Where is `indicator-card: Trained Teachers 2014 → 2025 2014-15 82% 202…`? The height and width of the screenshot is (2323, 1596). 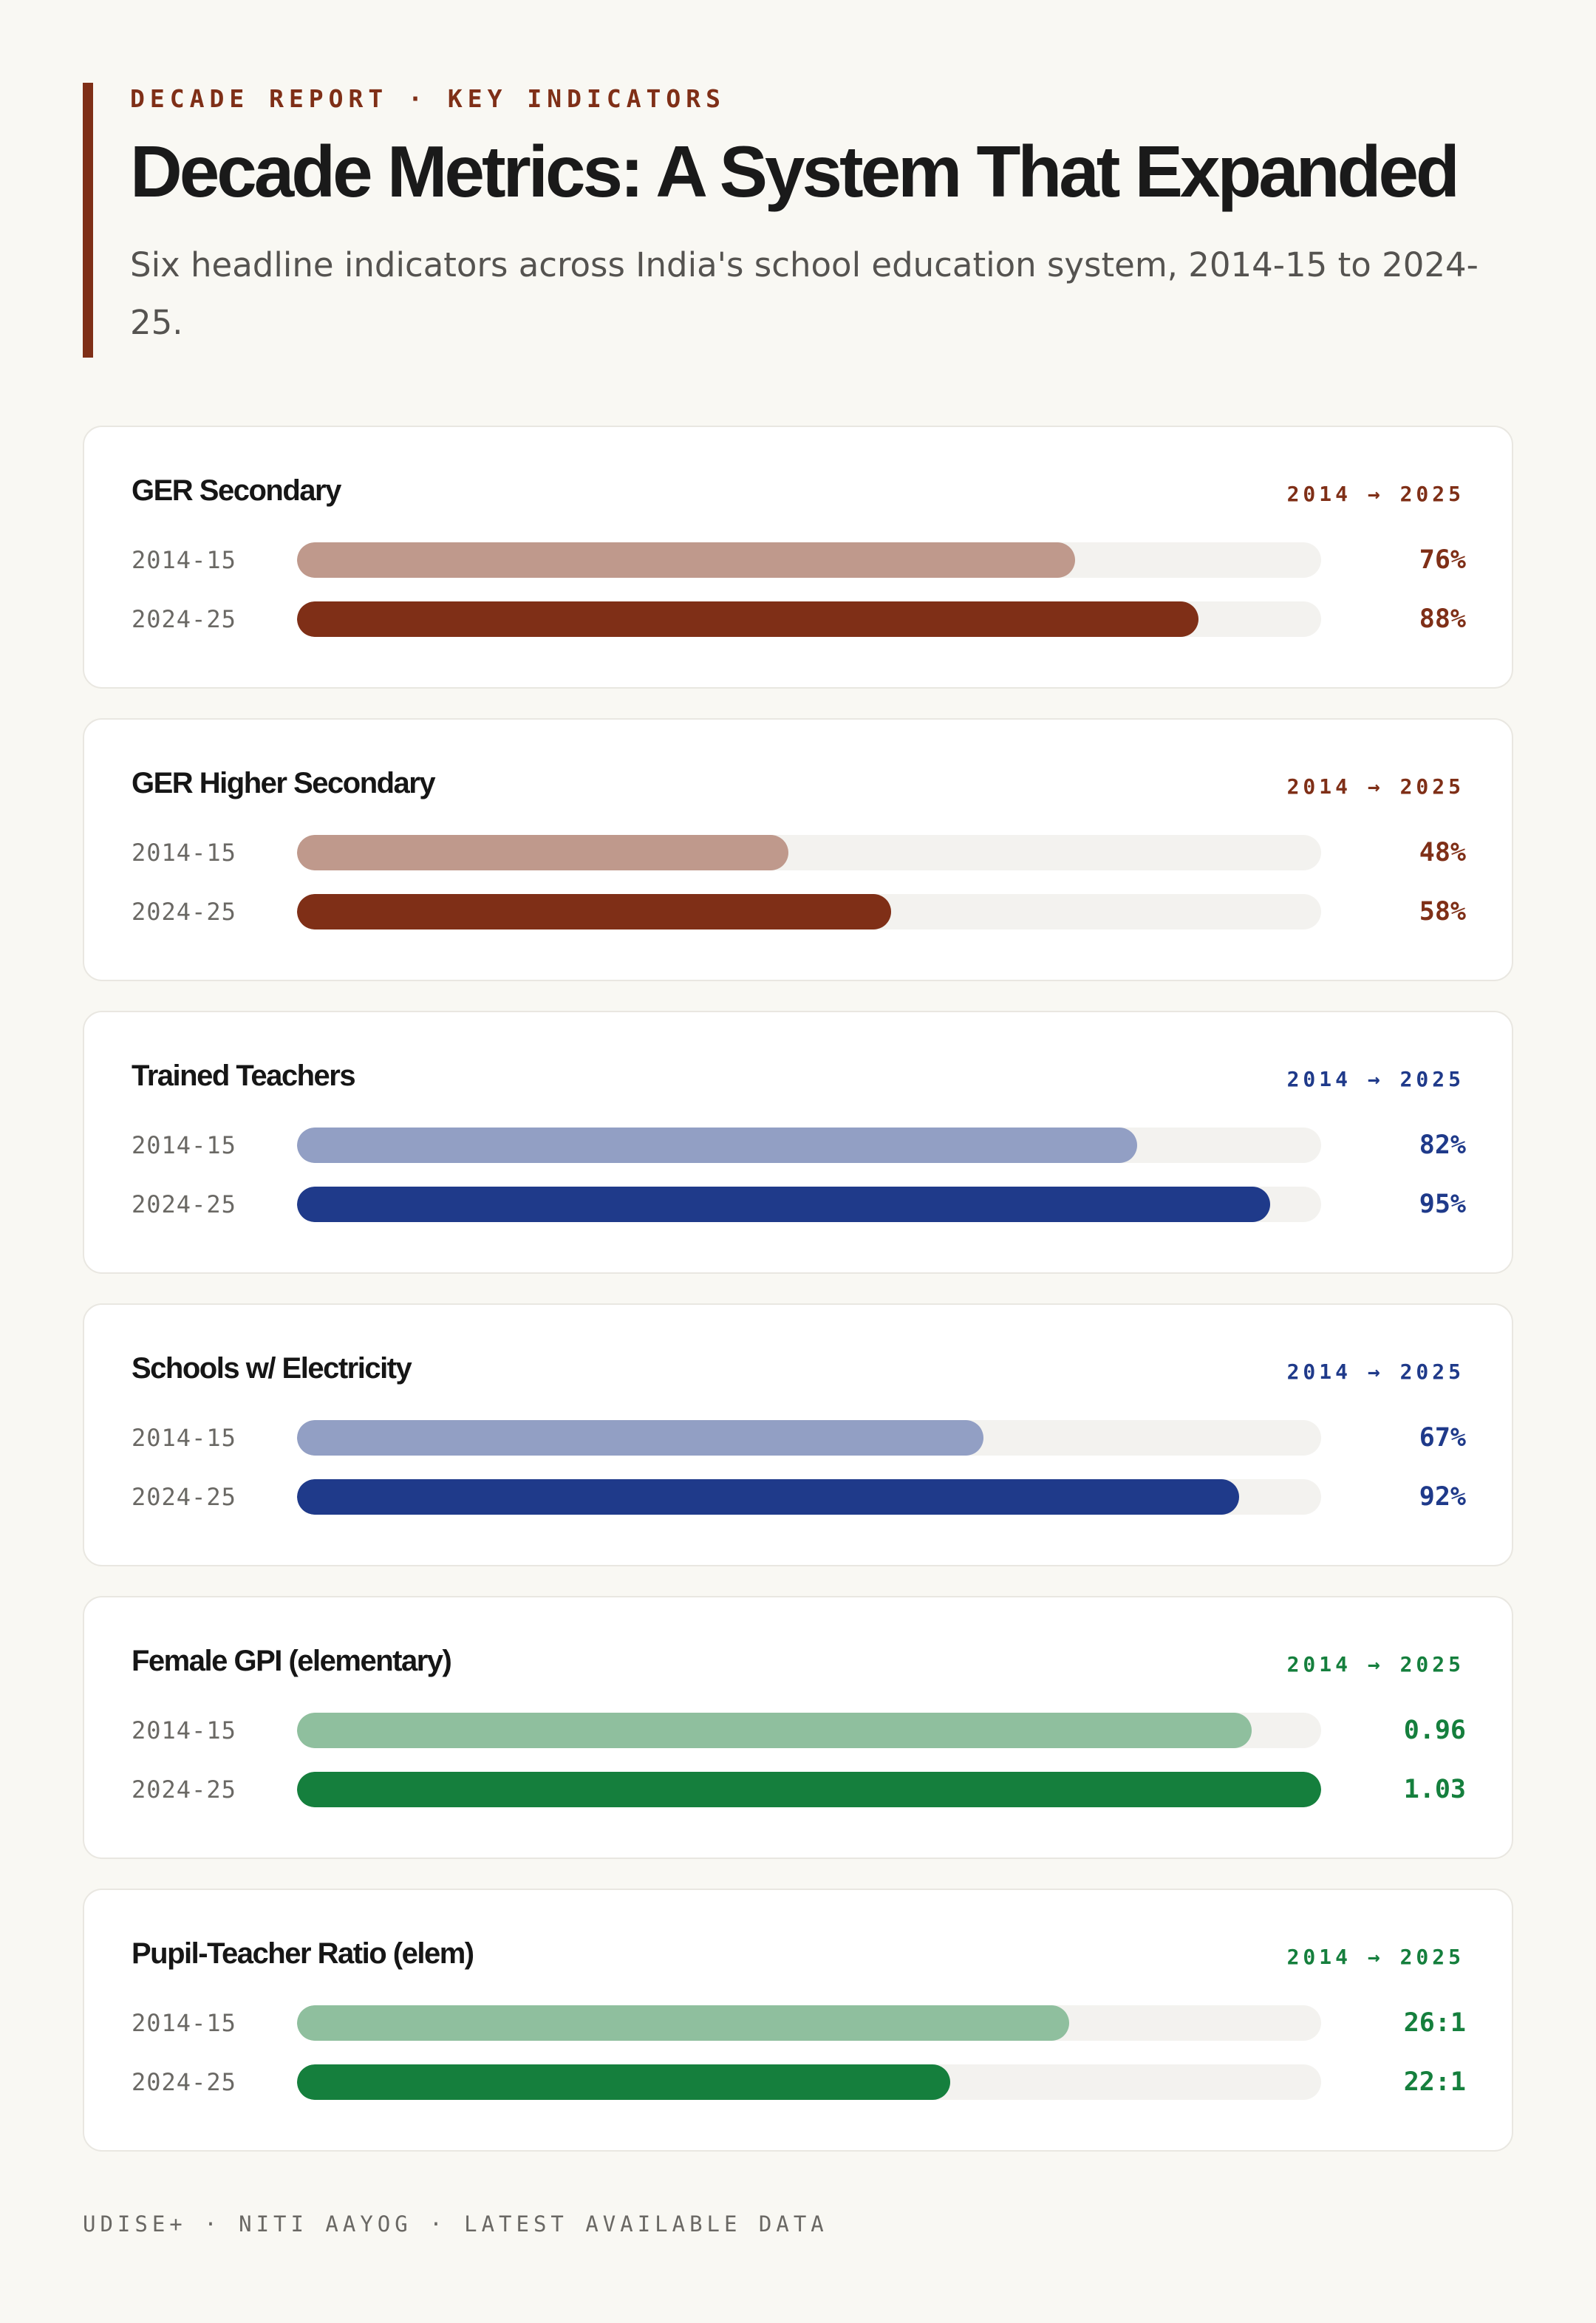
indicator-card: Trained Teachers 2014 → 2025 2014-15 82% 202… is located at coordinates (798, 1142).